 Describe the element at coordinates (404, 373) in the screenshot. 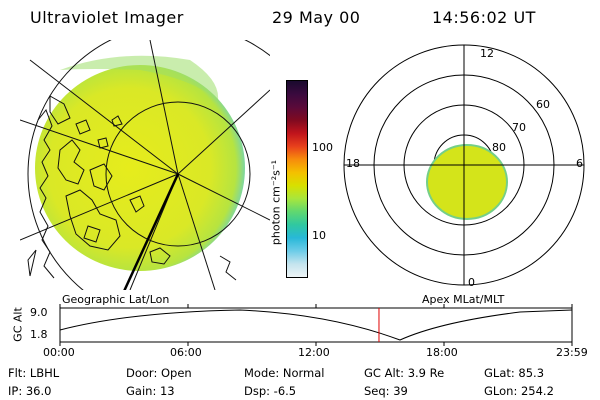

I see `info-gcalt: GC Alt: 3.9 Re` at that location.